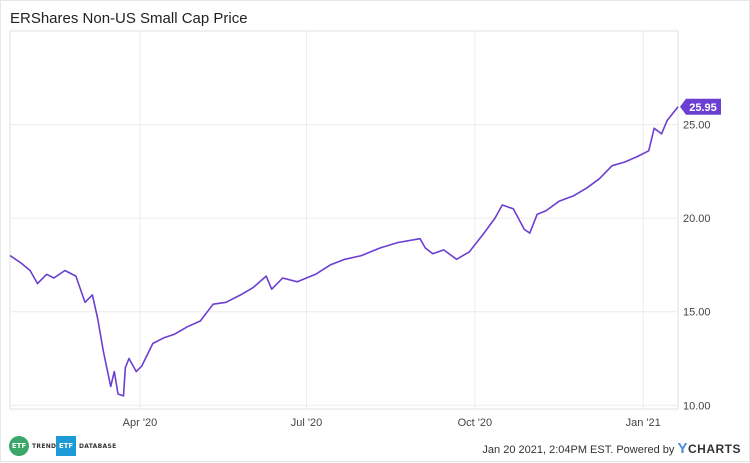 The height and width of the screenshot is (463, 750). What do you see at coordinates (19, 446) in the screenshot?
I see `etf-trends-badge: ETF` at bounding box center [19, 446].